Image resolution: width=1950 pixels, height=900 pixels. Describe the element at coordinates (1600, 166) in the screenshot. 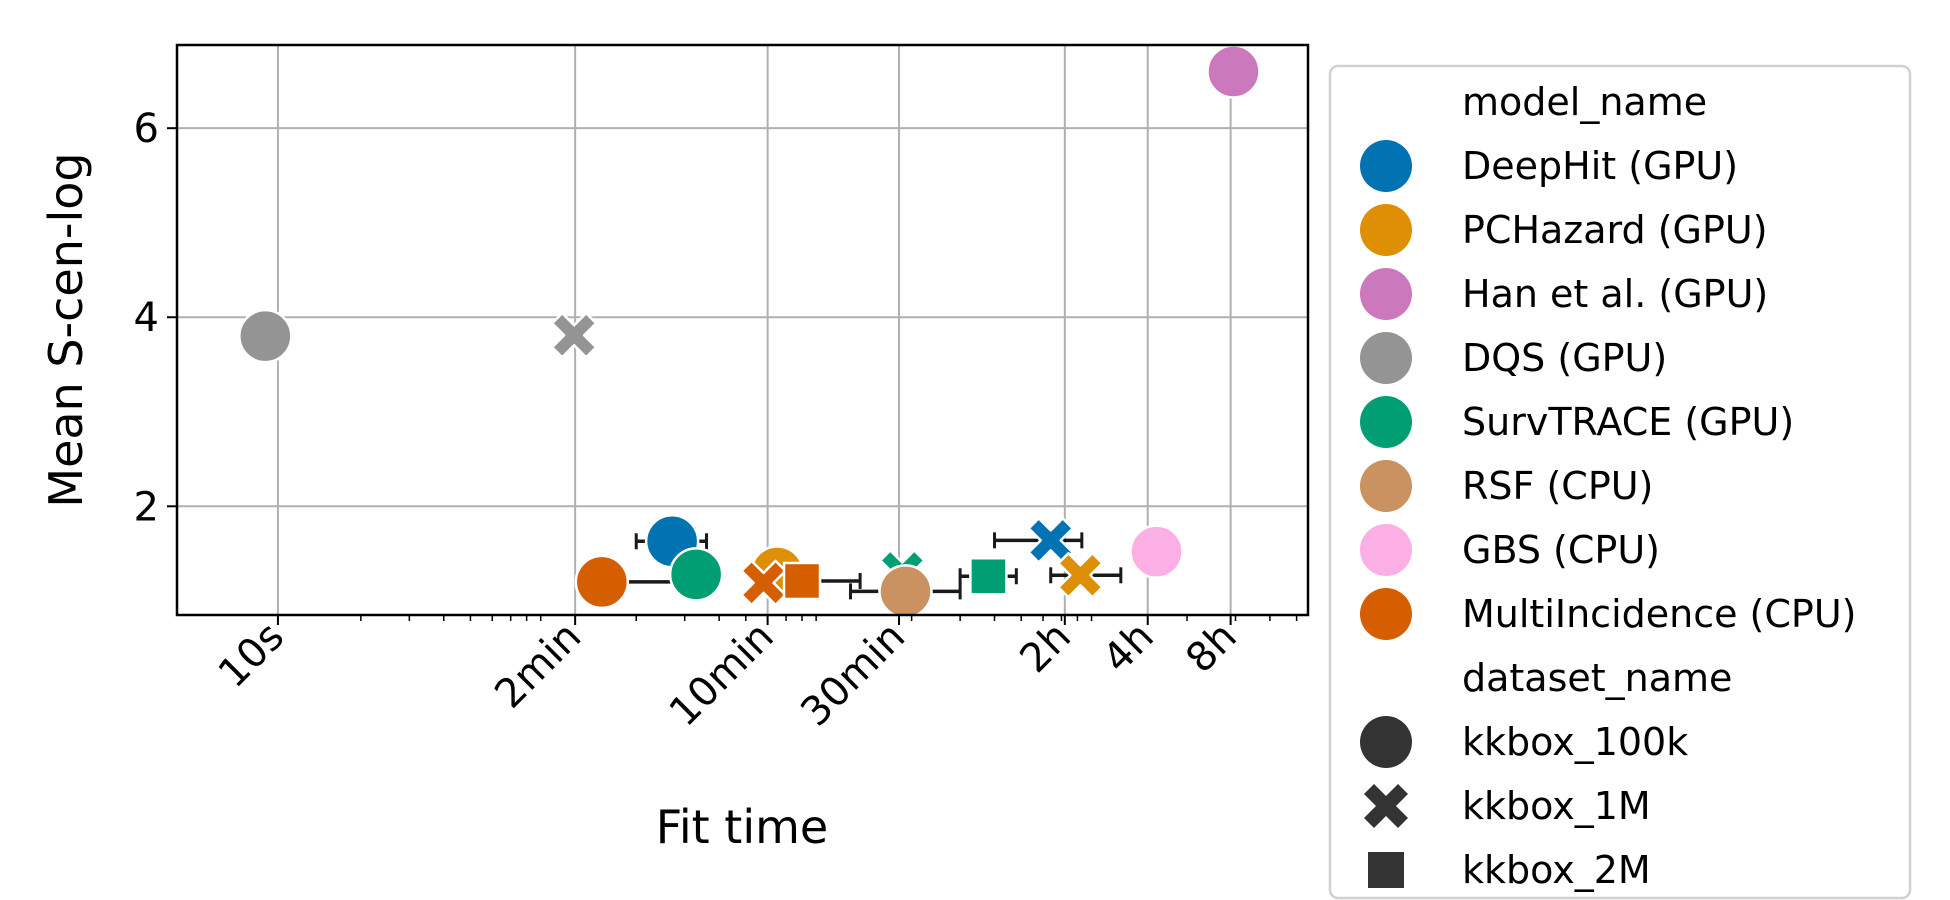

I see `legend-model-label: DeepHit (GPU)` at that location.